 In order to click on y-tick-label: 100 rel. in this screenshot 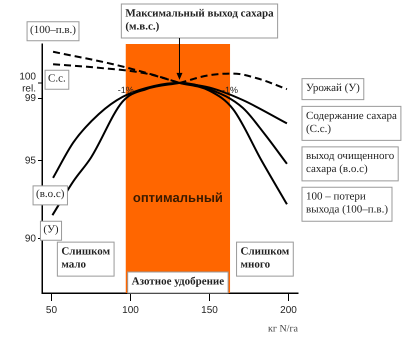, I will do `click(27, 83)`.